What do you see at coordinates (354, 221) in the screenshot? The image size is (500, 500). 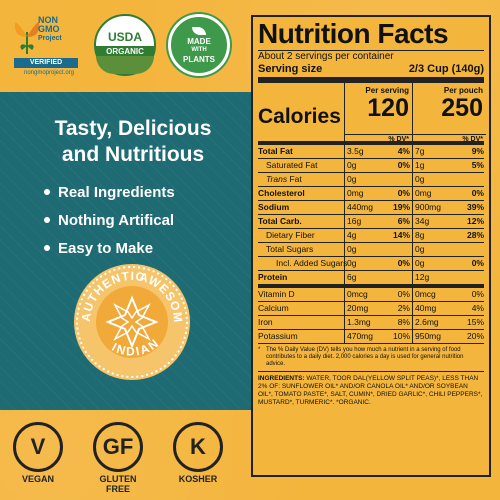 I see `per-serving-amount: 16g` at bounding box center [354, 221].